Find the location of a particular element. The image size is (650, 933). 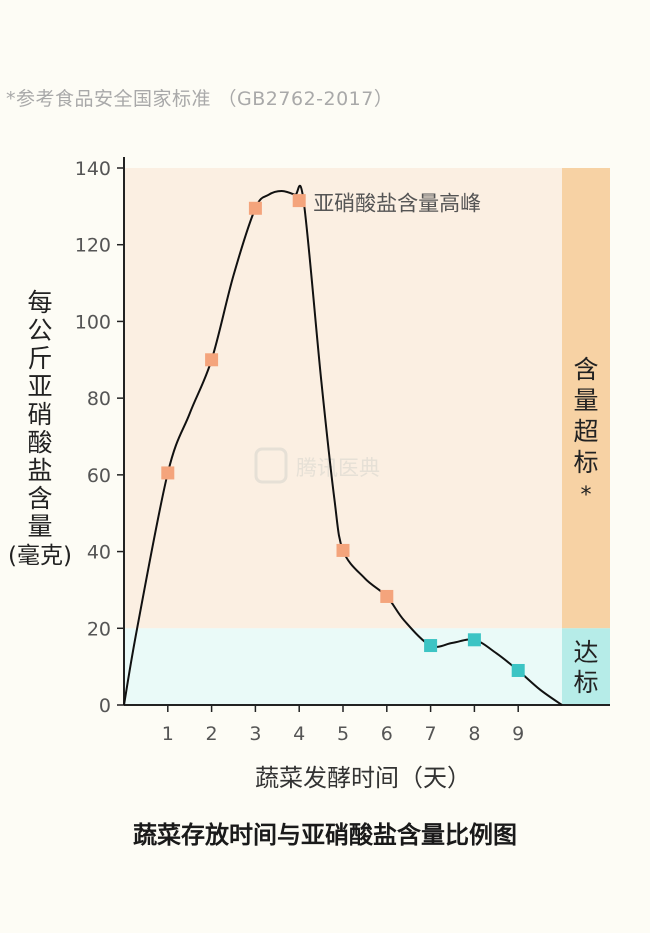

exceed-band-label-char: 量 is located at coordinates (585, 400).